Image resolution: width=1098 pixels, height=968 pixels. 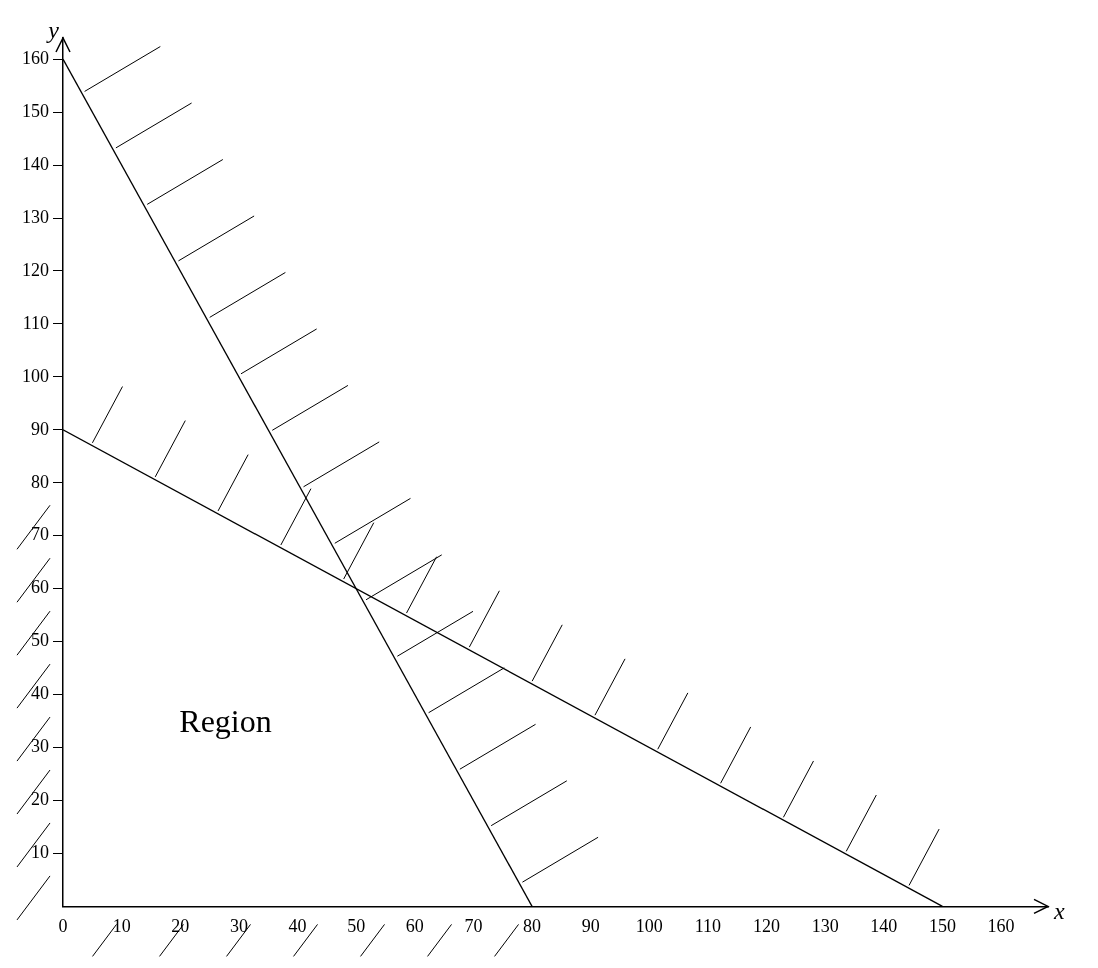 What do you see at coordinates (40, 587) in the screenshot?
I see `y-tick-label: 60` at bounding box center [40, 587].